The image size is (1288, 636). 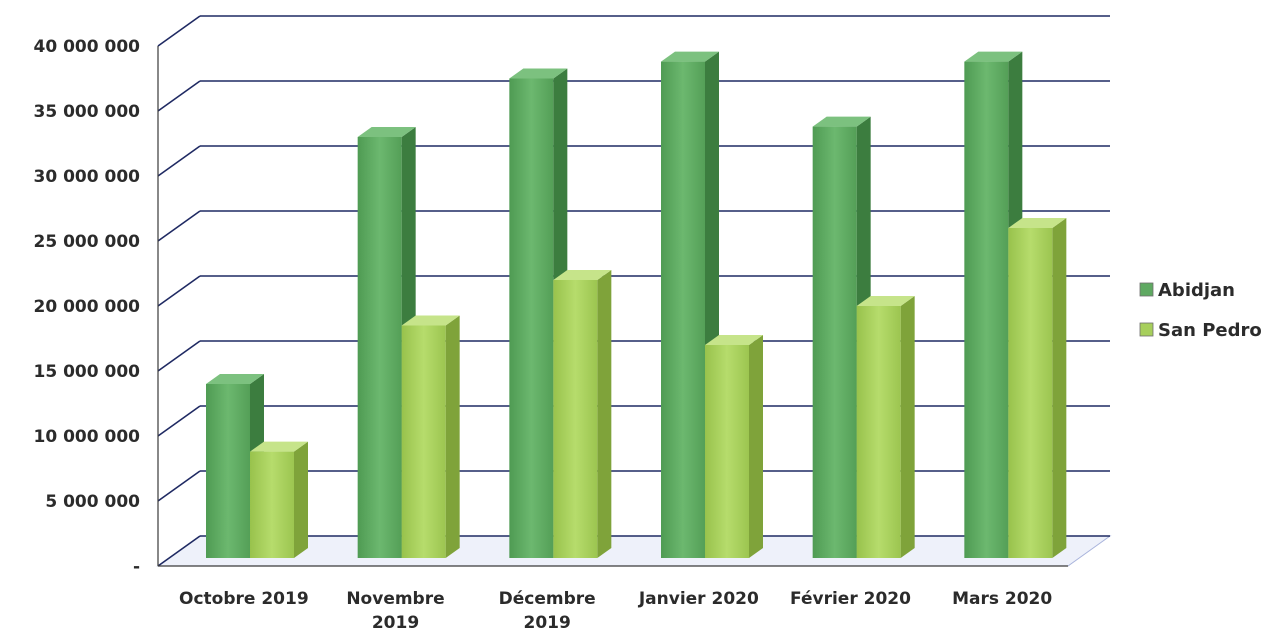 What do you see at coordinates (87, 112) in the screenshot?
I see `y-tick-label: 35 000 000` at bounding box center [87, 112].